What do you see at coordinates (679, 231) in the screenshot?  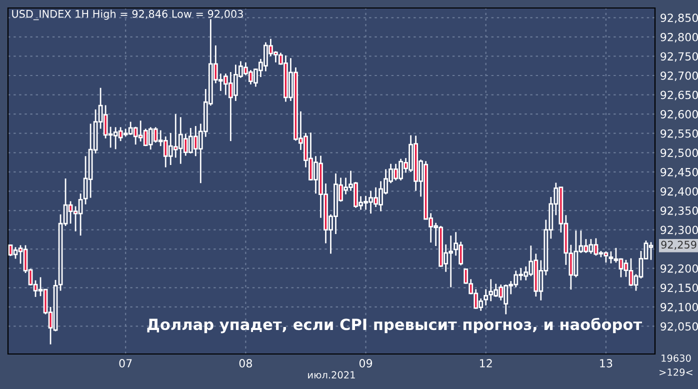 I see `y-tick-label: 92,300` at bounding box center [679, 231].